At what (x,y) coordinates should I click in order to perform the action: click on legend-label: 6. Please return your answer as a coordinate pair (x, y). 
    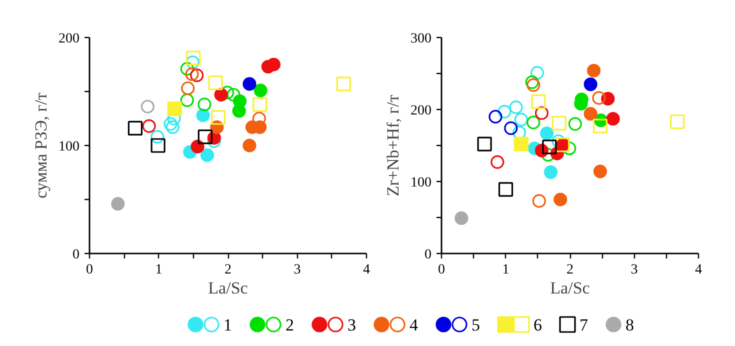
    Looking at the image, I should click on (538, 325).